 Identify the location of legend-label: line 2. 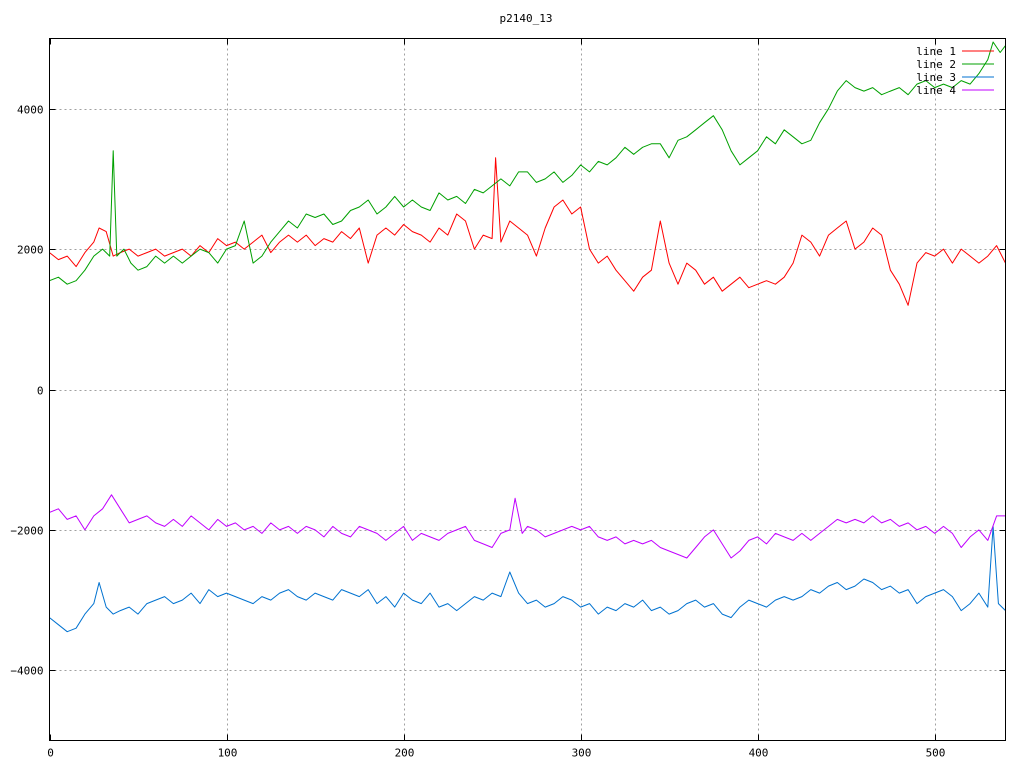
(936, 64).